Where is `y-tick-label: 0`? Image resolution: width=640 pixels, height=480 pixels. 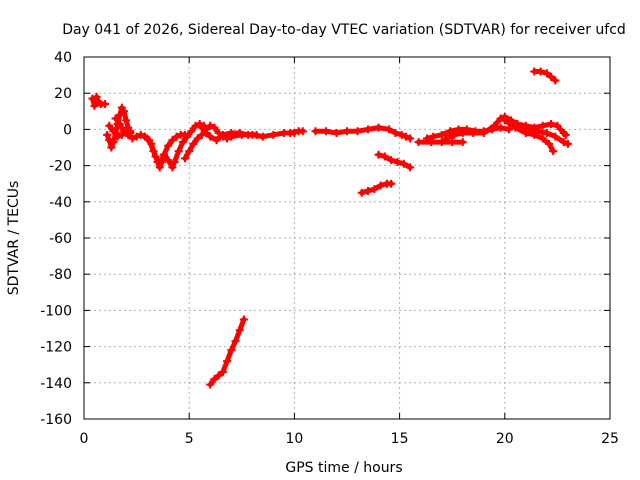 y-tick-label: 0 is located at coordinates (67, 130).